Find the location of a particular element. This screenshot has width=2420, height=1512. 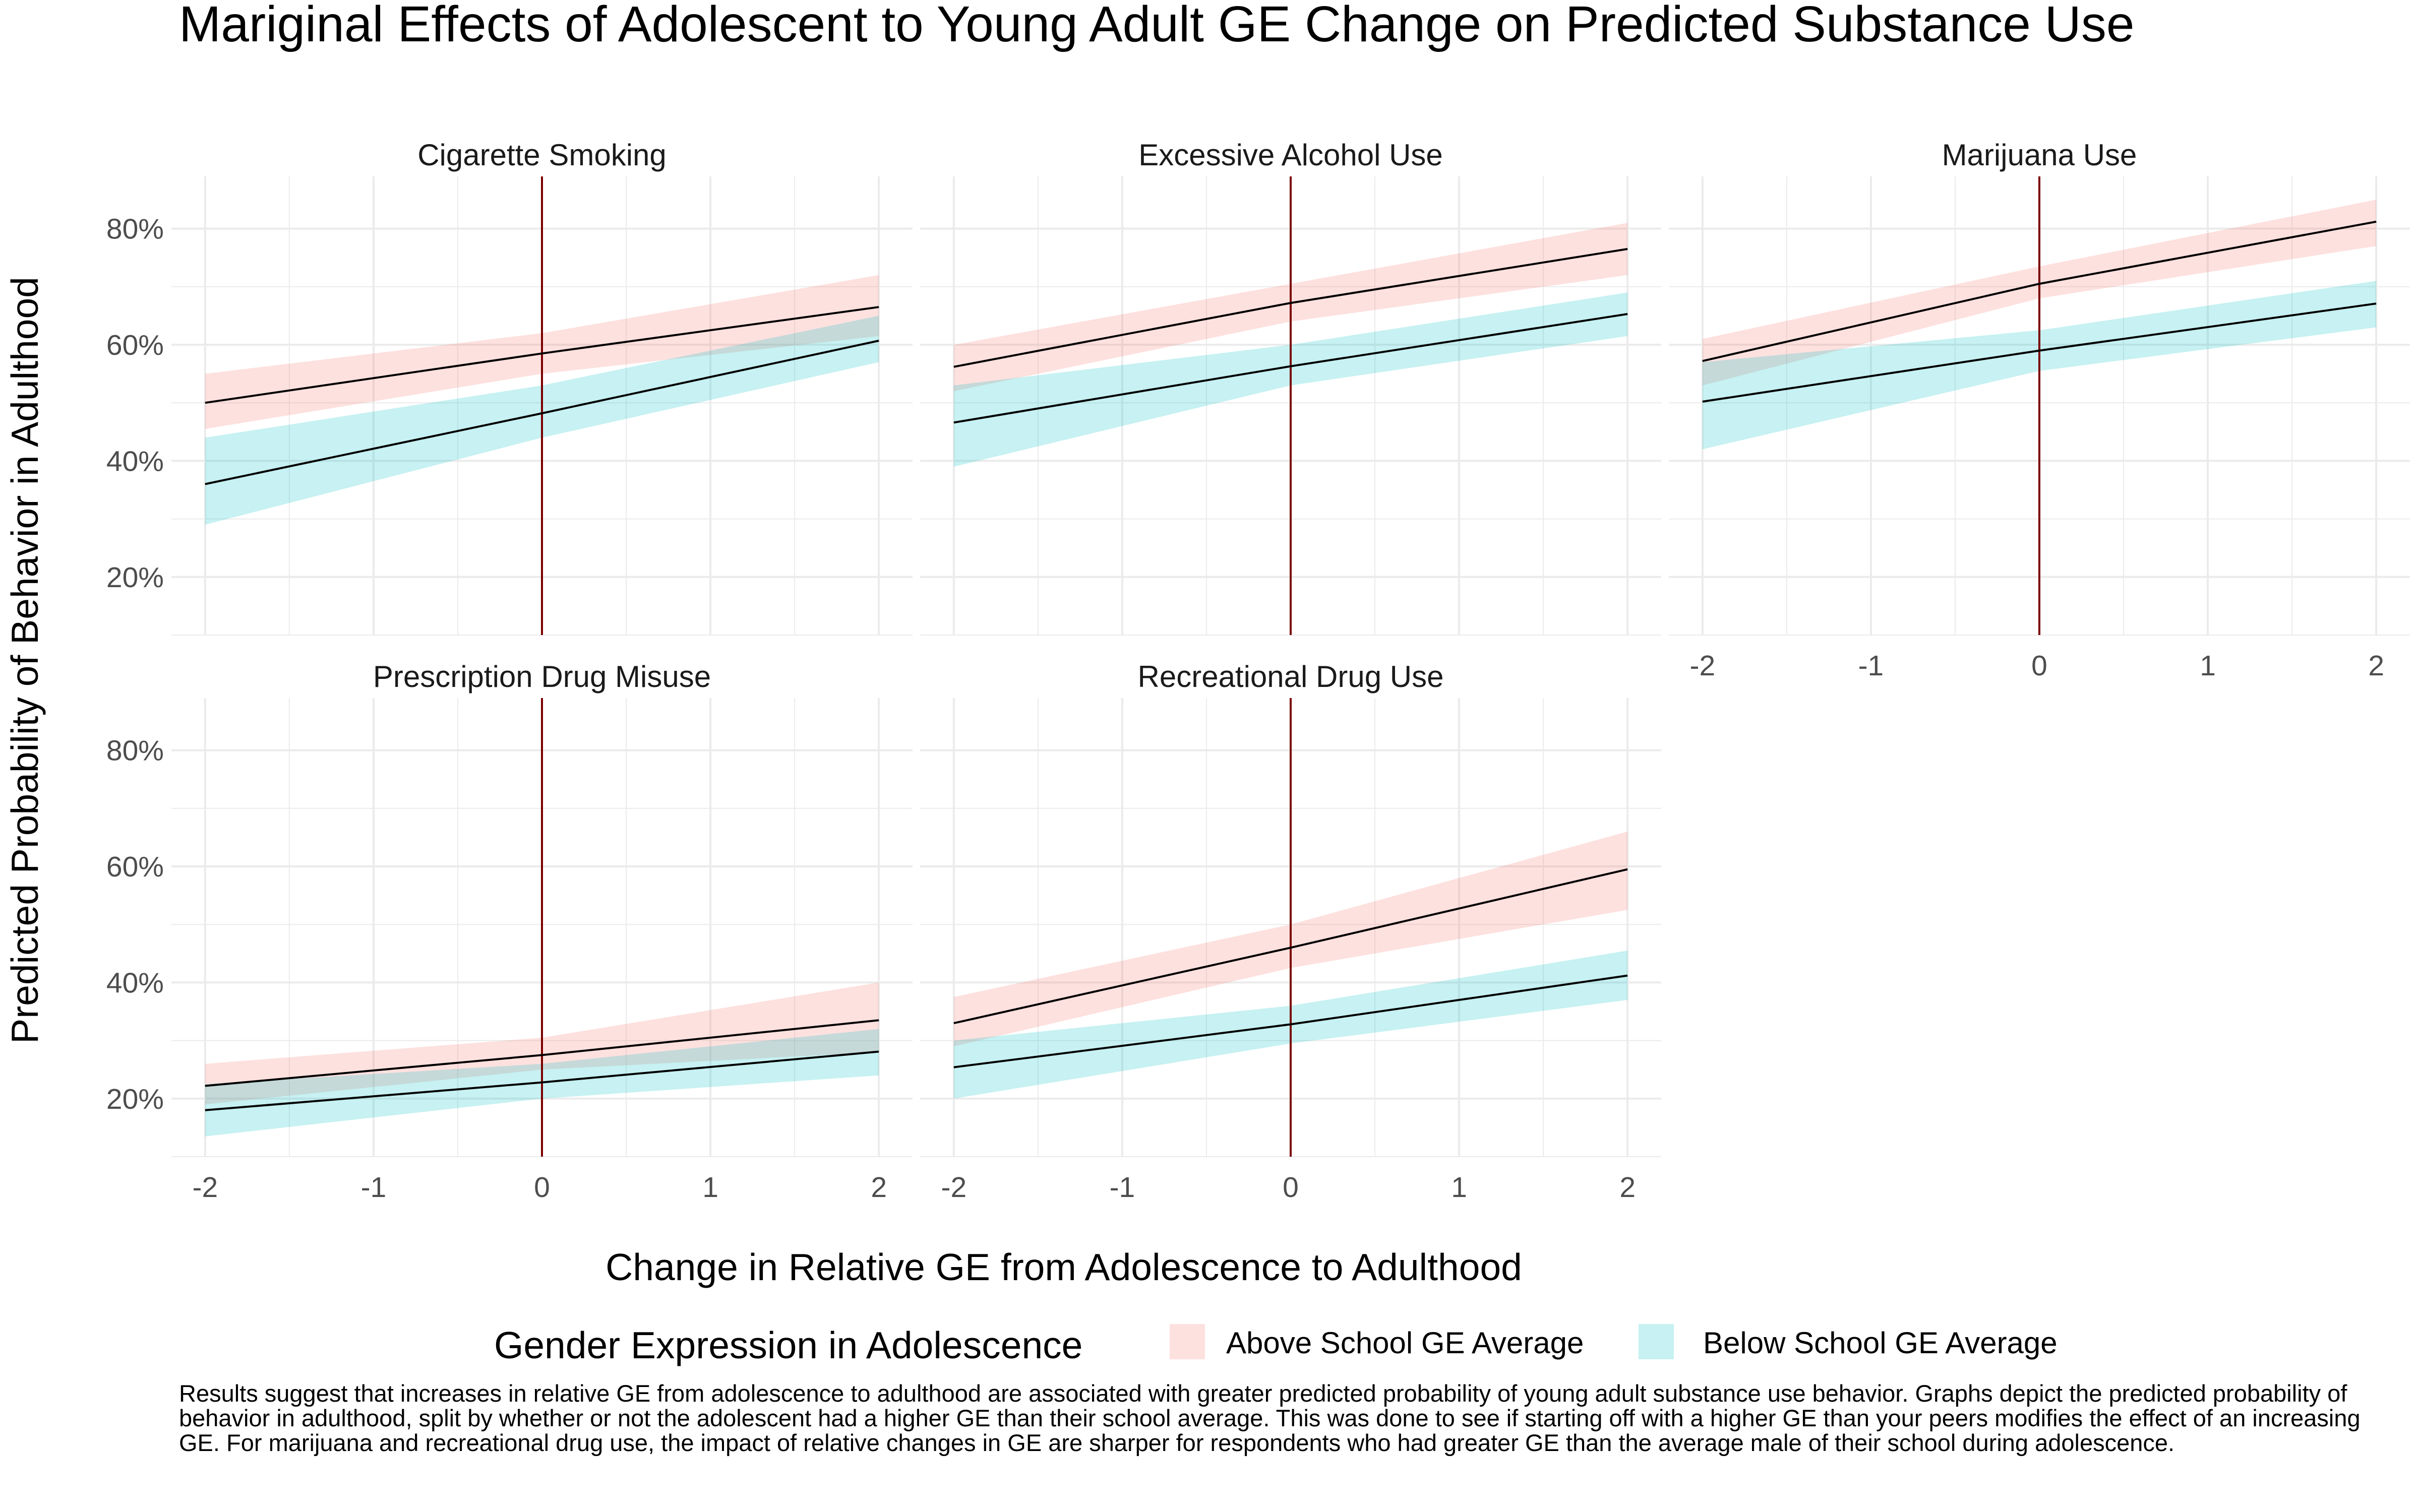

panel-1: Cigarette Smoking 20% 40% 60% 80% is located at coordinates (509, 387).